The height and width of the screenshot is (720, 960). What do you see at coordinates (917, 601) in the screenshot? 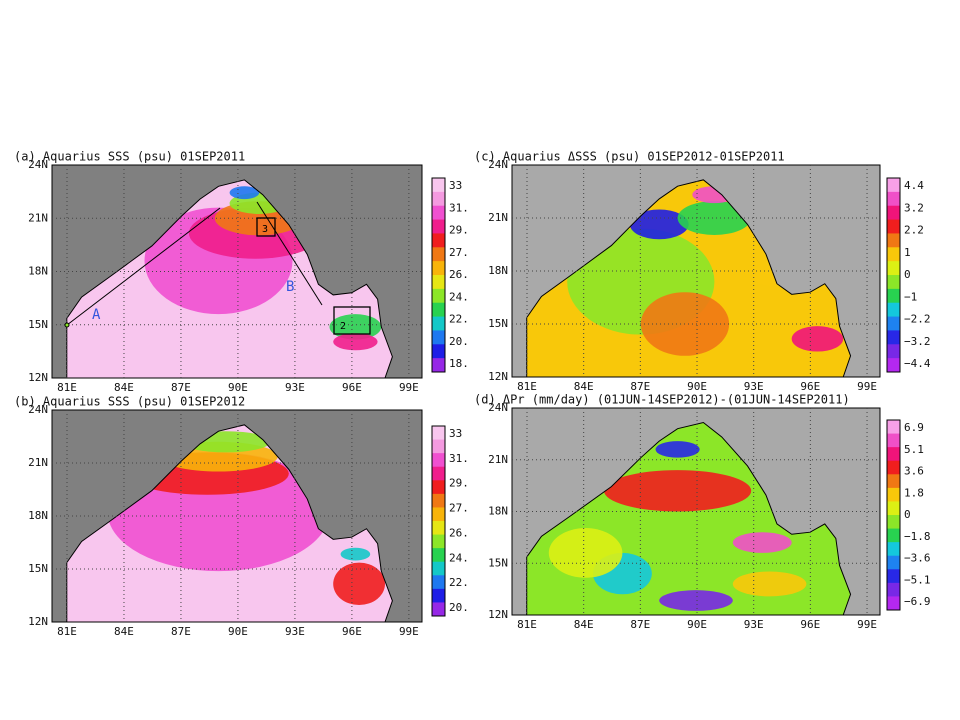
I see `colorbar-label: −6.9` at bounding box center [917, 601].